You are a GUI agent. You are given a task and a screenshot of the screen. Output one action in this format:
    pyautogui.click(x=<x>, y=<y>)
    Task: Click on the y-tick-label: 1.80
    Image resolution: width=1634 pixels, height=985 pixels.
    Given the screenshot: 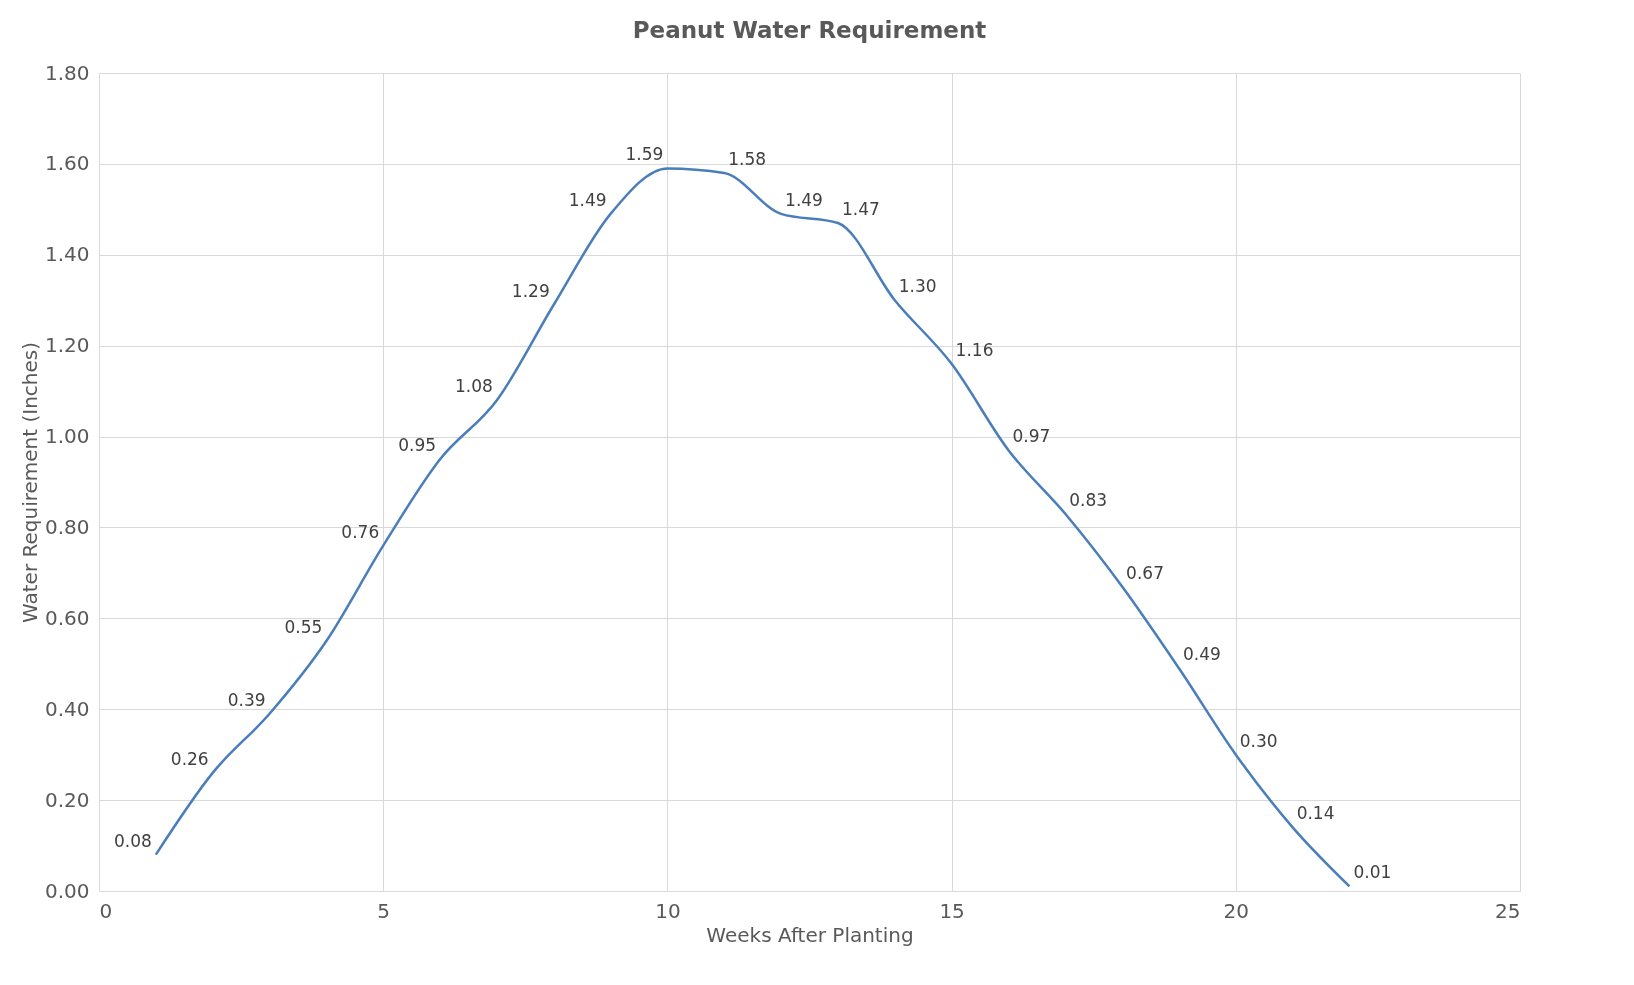 What is the action you would take?
    pyautogui.click(x=67, y=72)
    